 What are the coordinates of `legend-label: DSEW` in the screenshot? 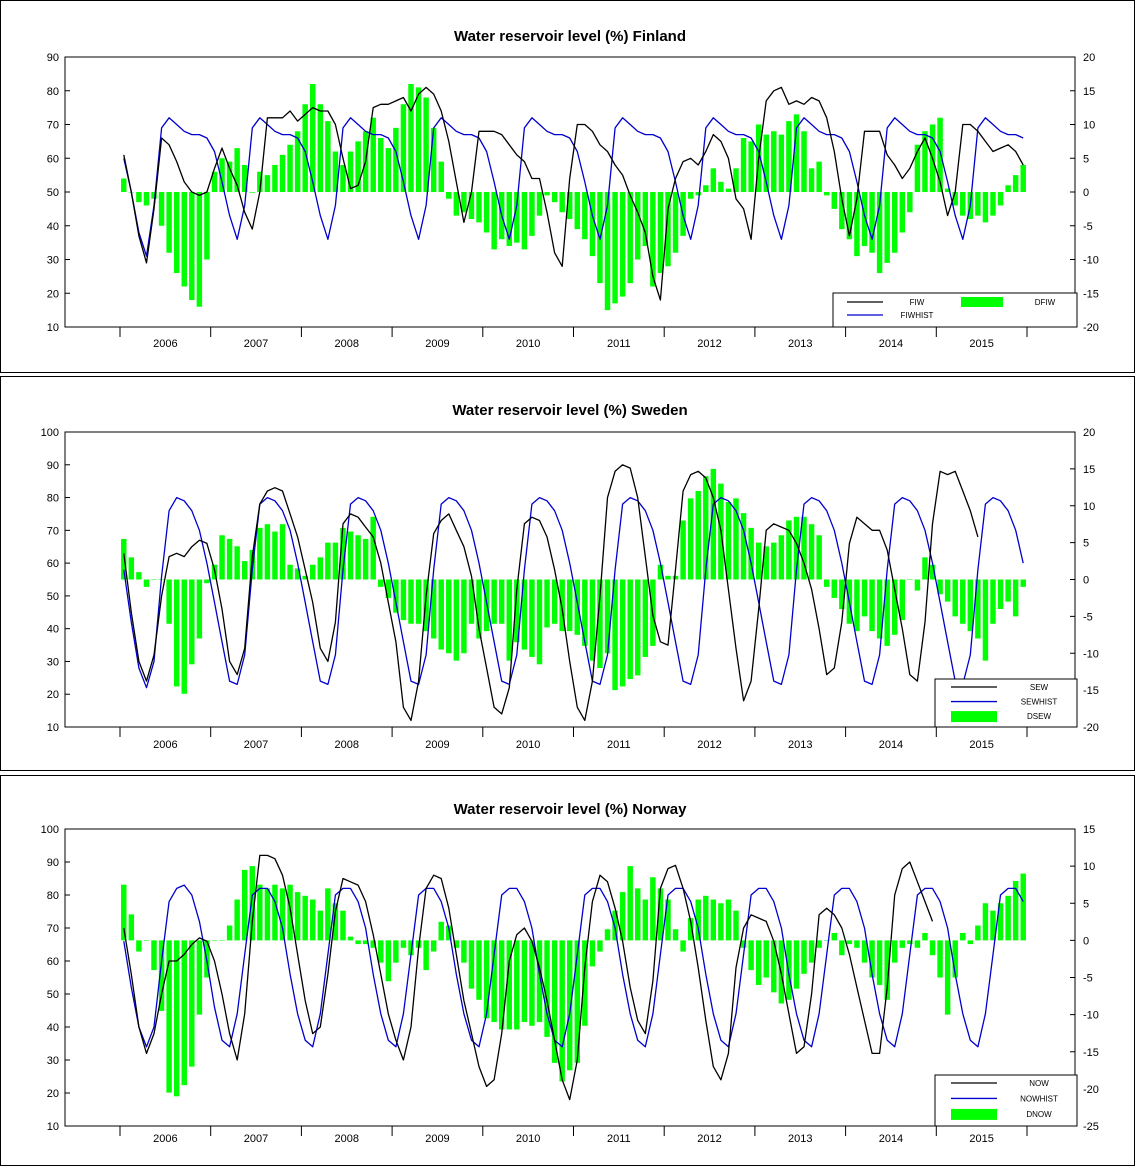 It's located at (1039, 716).